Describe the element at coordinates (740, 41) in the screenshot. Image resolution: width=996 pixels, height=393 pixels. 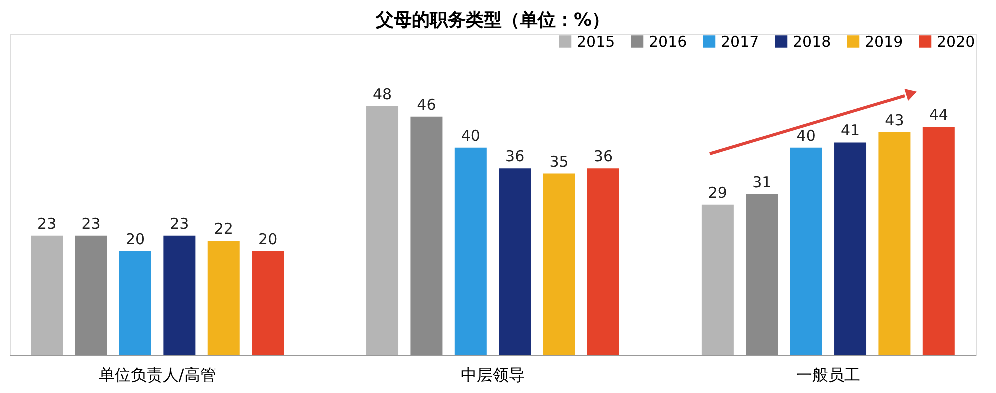
I see `legend-label: 2017` at that location.